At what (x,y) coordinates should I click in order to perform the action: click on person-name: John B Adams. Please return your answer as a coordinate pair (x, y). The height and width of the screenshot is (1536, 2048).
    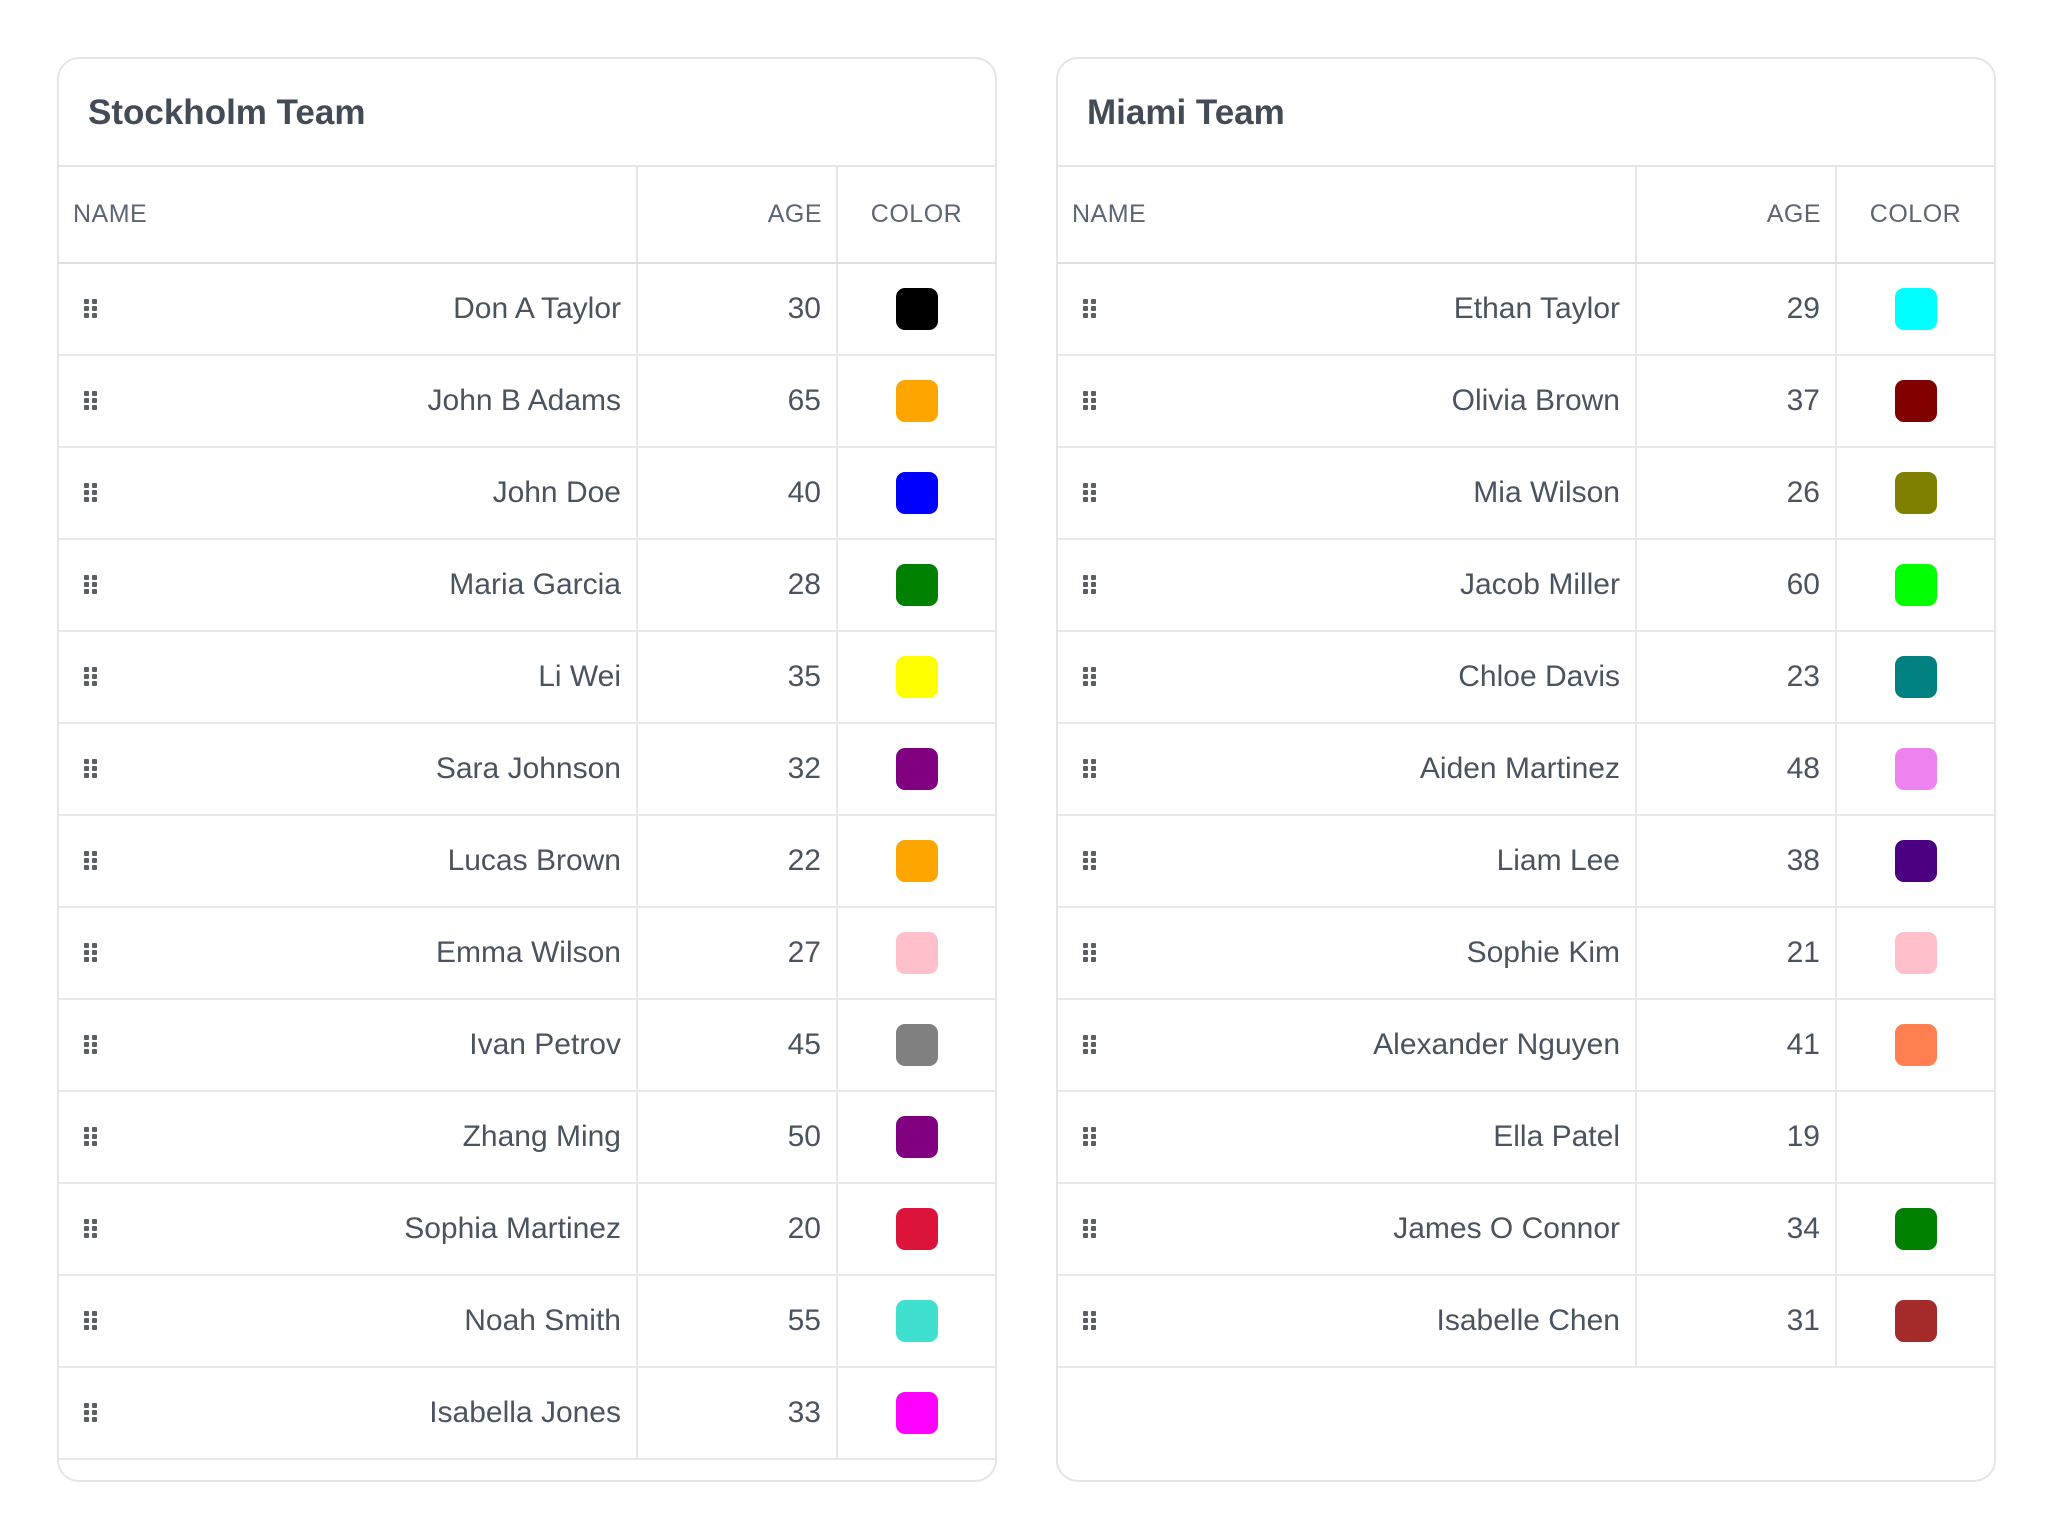
    Looking at the image, I should click on (524, 400).